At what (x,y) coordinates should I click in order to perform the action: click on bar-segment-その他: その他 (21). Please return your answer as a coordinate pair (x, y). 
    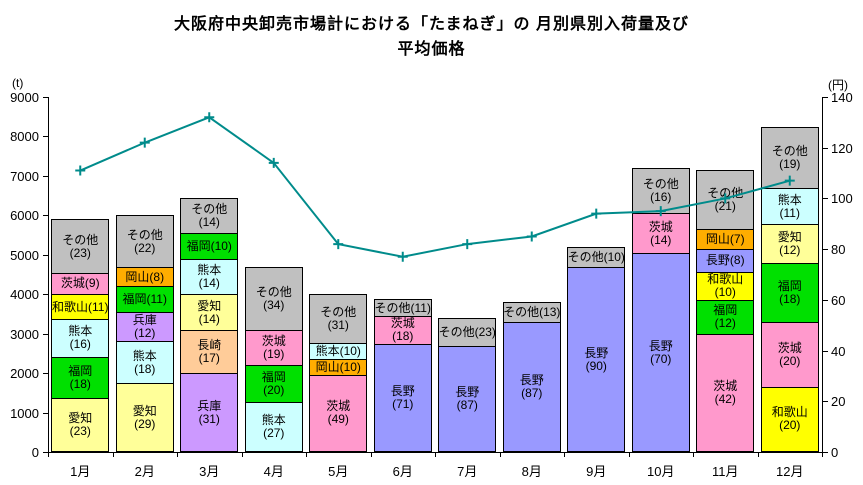
    Looking at the image, I should click on (725, 199).